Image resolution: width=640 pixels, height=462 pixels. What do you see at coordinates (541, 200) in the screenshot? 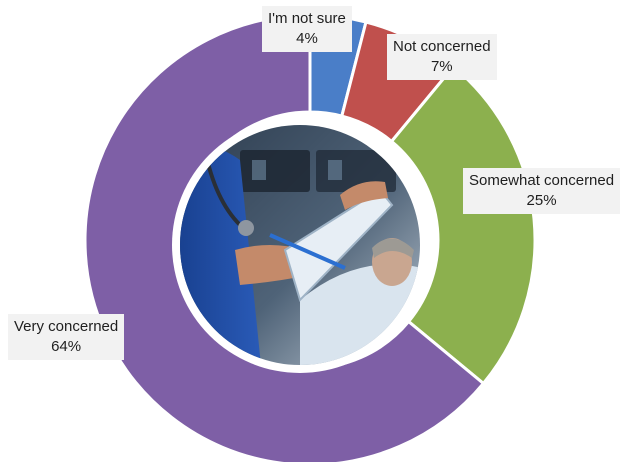
I see `data-label-value: 25%` at bounding box center [541, 200].